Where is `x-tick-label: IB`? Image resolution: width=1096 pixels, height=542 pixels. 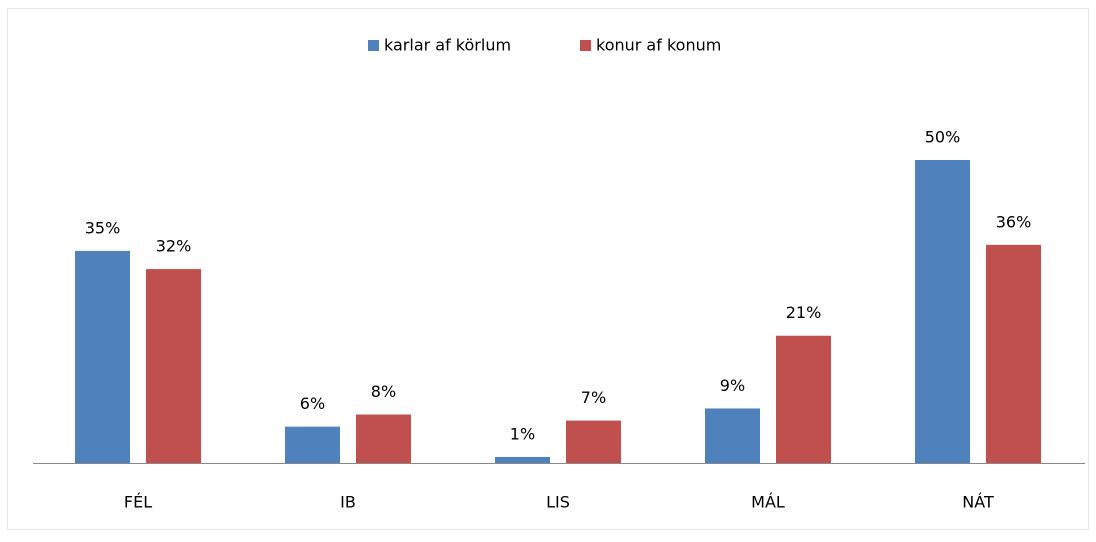
x-tick-label: IB is located at coordinates (348, 502).